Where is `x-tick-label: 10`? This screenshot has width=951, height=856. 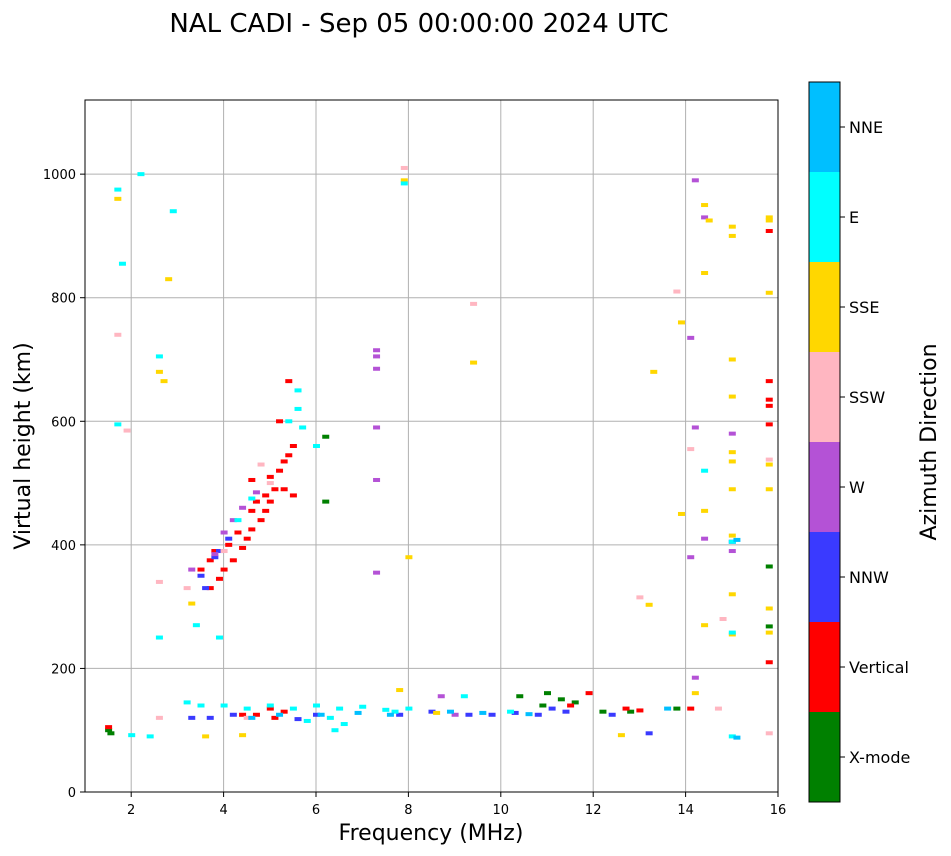 x-tick-label: 10 is located at coordinates (501, 810).